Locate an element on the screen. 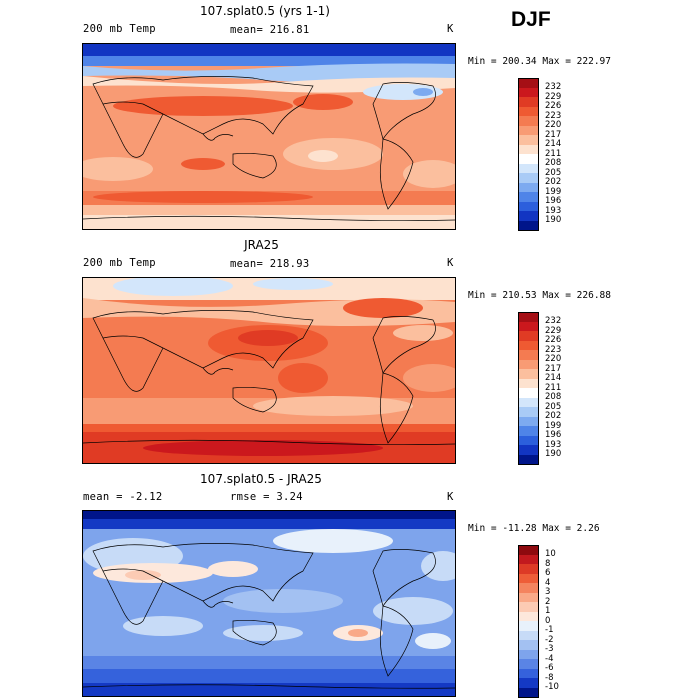 The image size is (700, 700). mean-label: mean = -2.12 is located at coordinates (123, 497).